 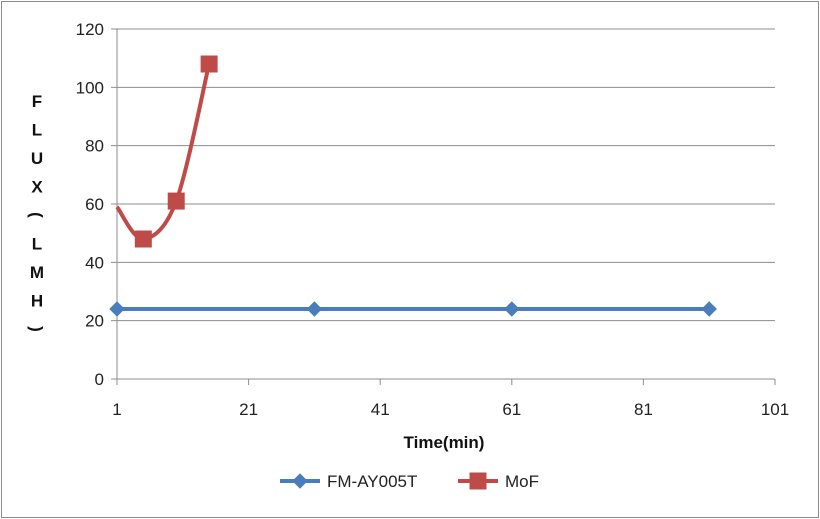 I want to click on y-tick-label: 40, so click(x=94, y=262).